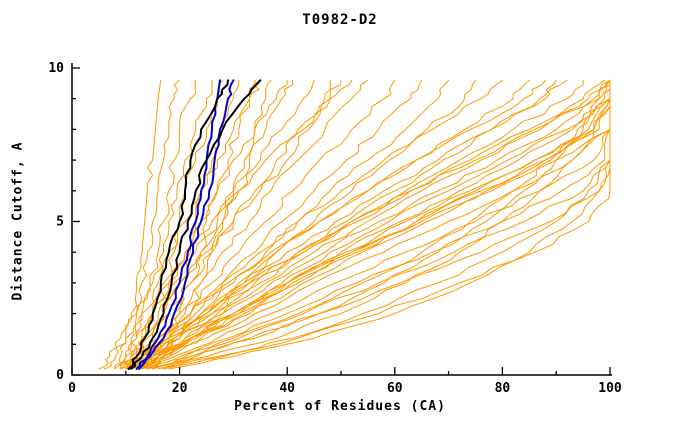 The height and width of the screenshot is (440, 680). I want to click on svg-text: 60, so click(395, 388).